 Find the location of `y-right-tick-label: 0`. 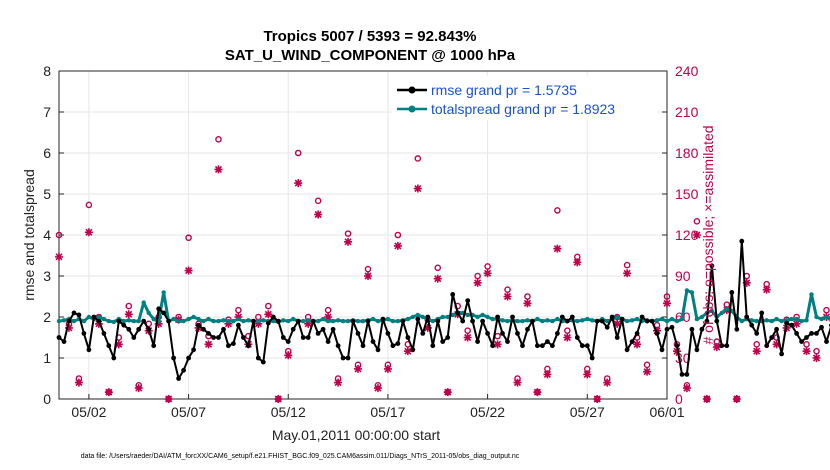

y-right-tick-label: 0 is located at coordinates (679, 399).